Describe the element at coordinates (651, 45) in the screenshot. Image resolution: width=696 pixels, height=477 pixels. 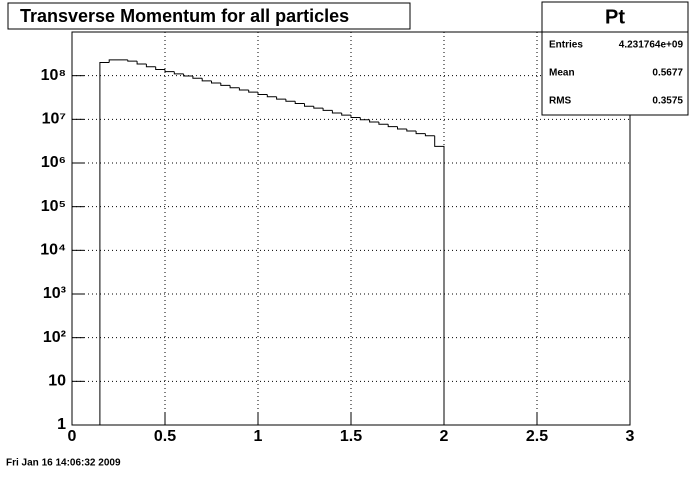
I see `stats-value: 4.231764e+09` at that location.